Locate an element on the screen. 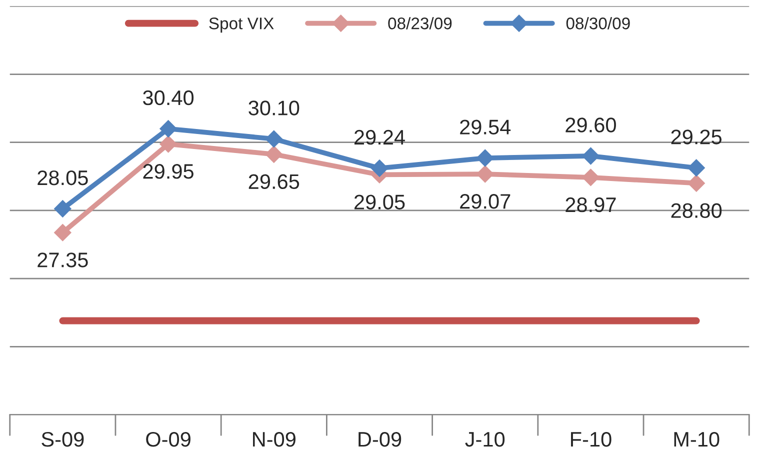  data-label: 28.97 is located at coordinates (591, 204).